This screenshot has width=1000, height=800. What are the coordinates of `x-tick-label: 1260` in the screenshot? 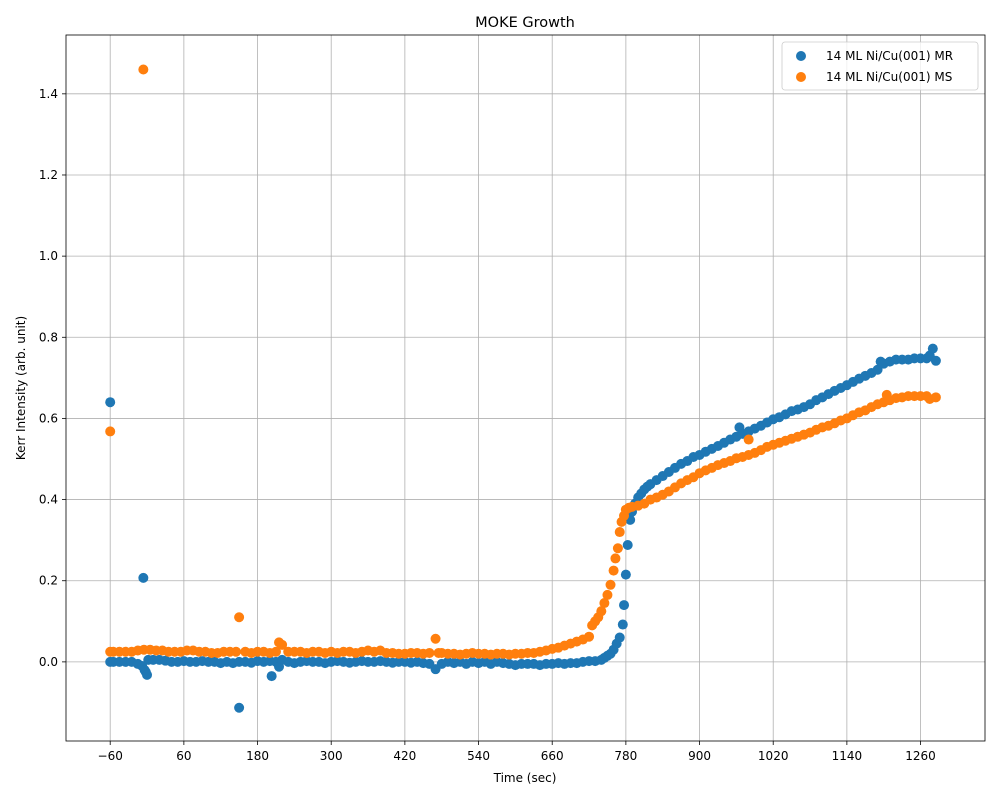 It's located at (920, 756).